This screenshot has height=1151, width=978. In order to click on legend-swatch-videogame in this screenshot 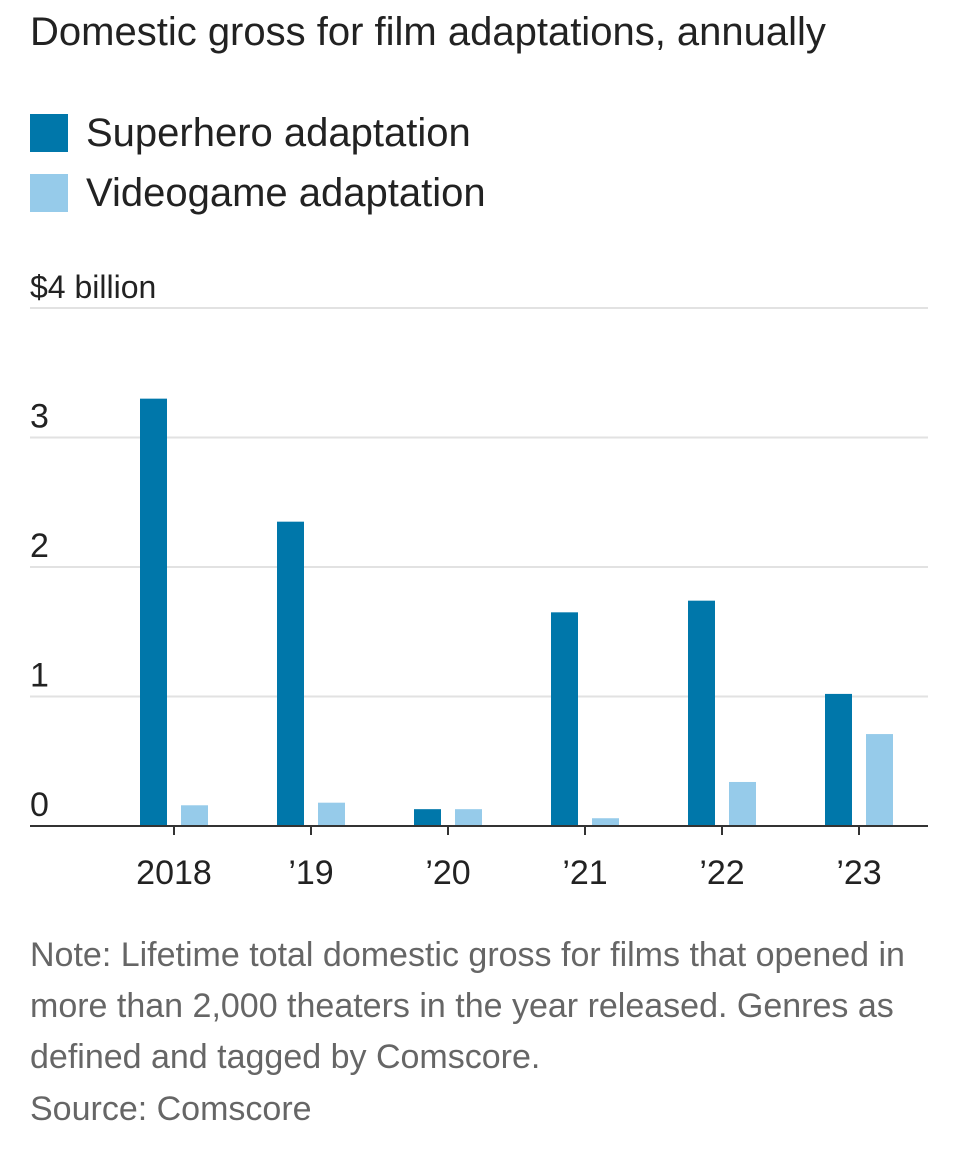, I will do `click(49, 193)`.